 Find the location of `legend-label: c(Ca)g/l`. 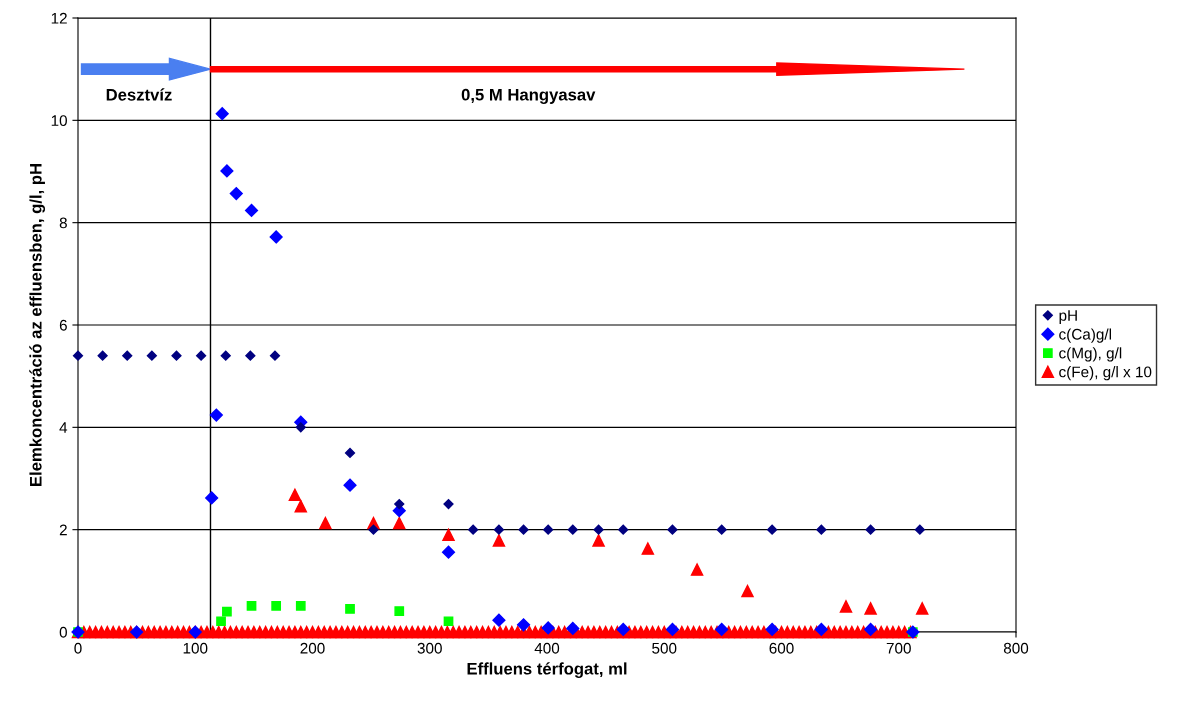

legend-label: c(Ca)g/l is located at coordinates (1085, 335).